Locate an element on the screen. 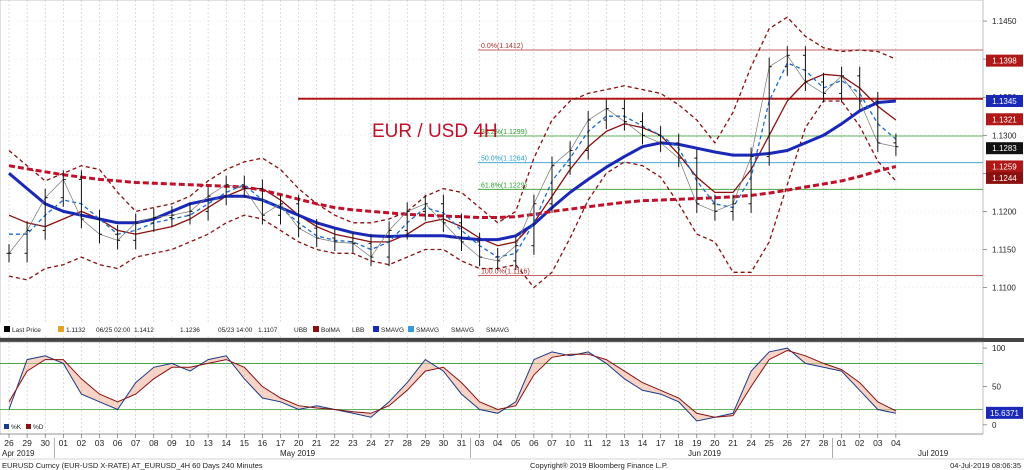  x-tick-label-17: 21 is located at coordinates (317, 443).